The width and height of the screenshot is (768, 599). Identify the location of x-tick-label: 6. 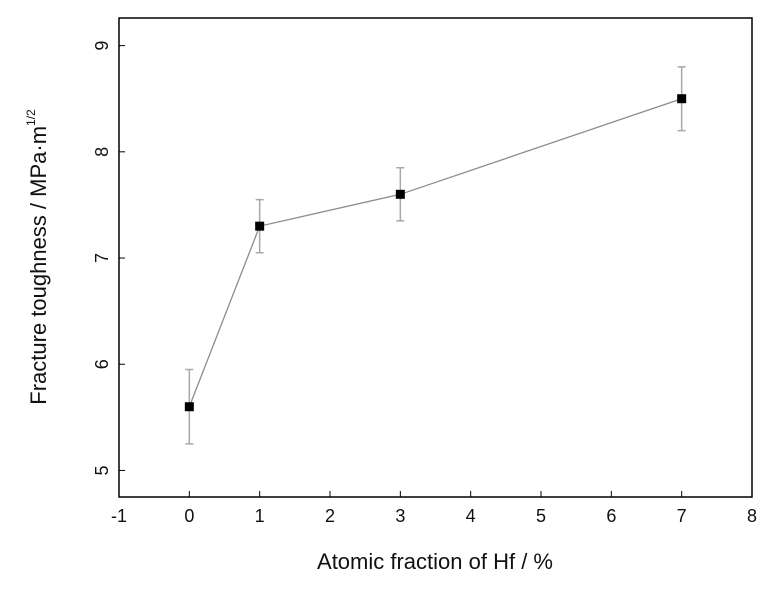
(611, 516).